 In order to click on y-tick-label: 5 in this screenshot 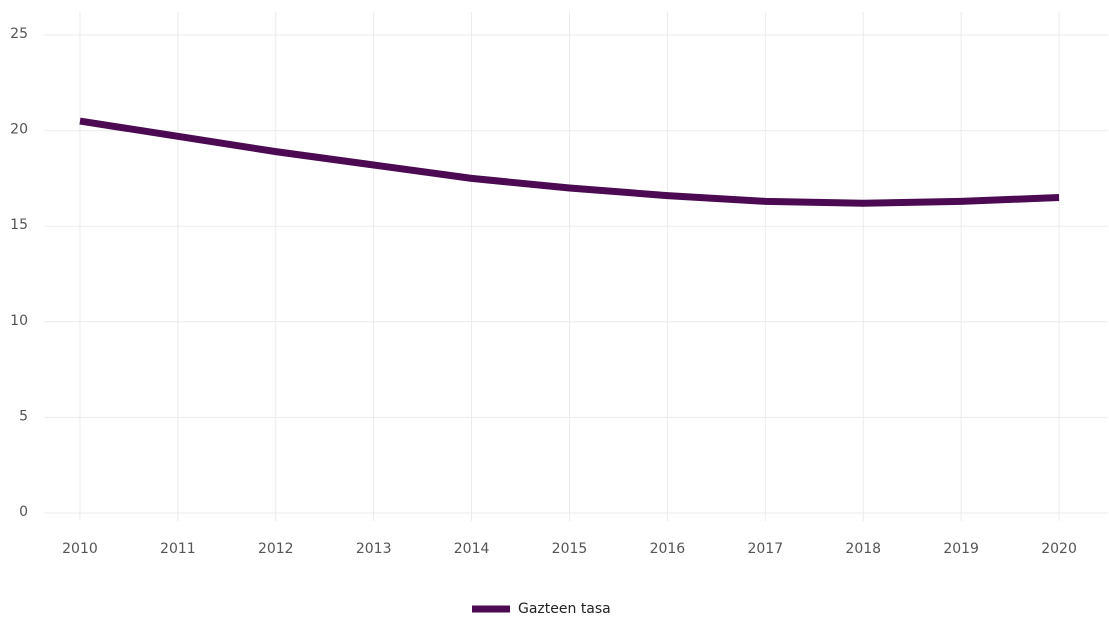, I will do `click(23, 416)`.